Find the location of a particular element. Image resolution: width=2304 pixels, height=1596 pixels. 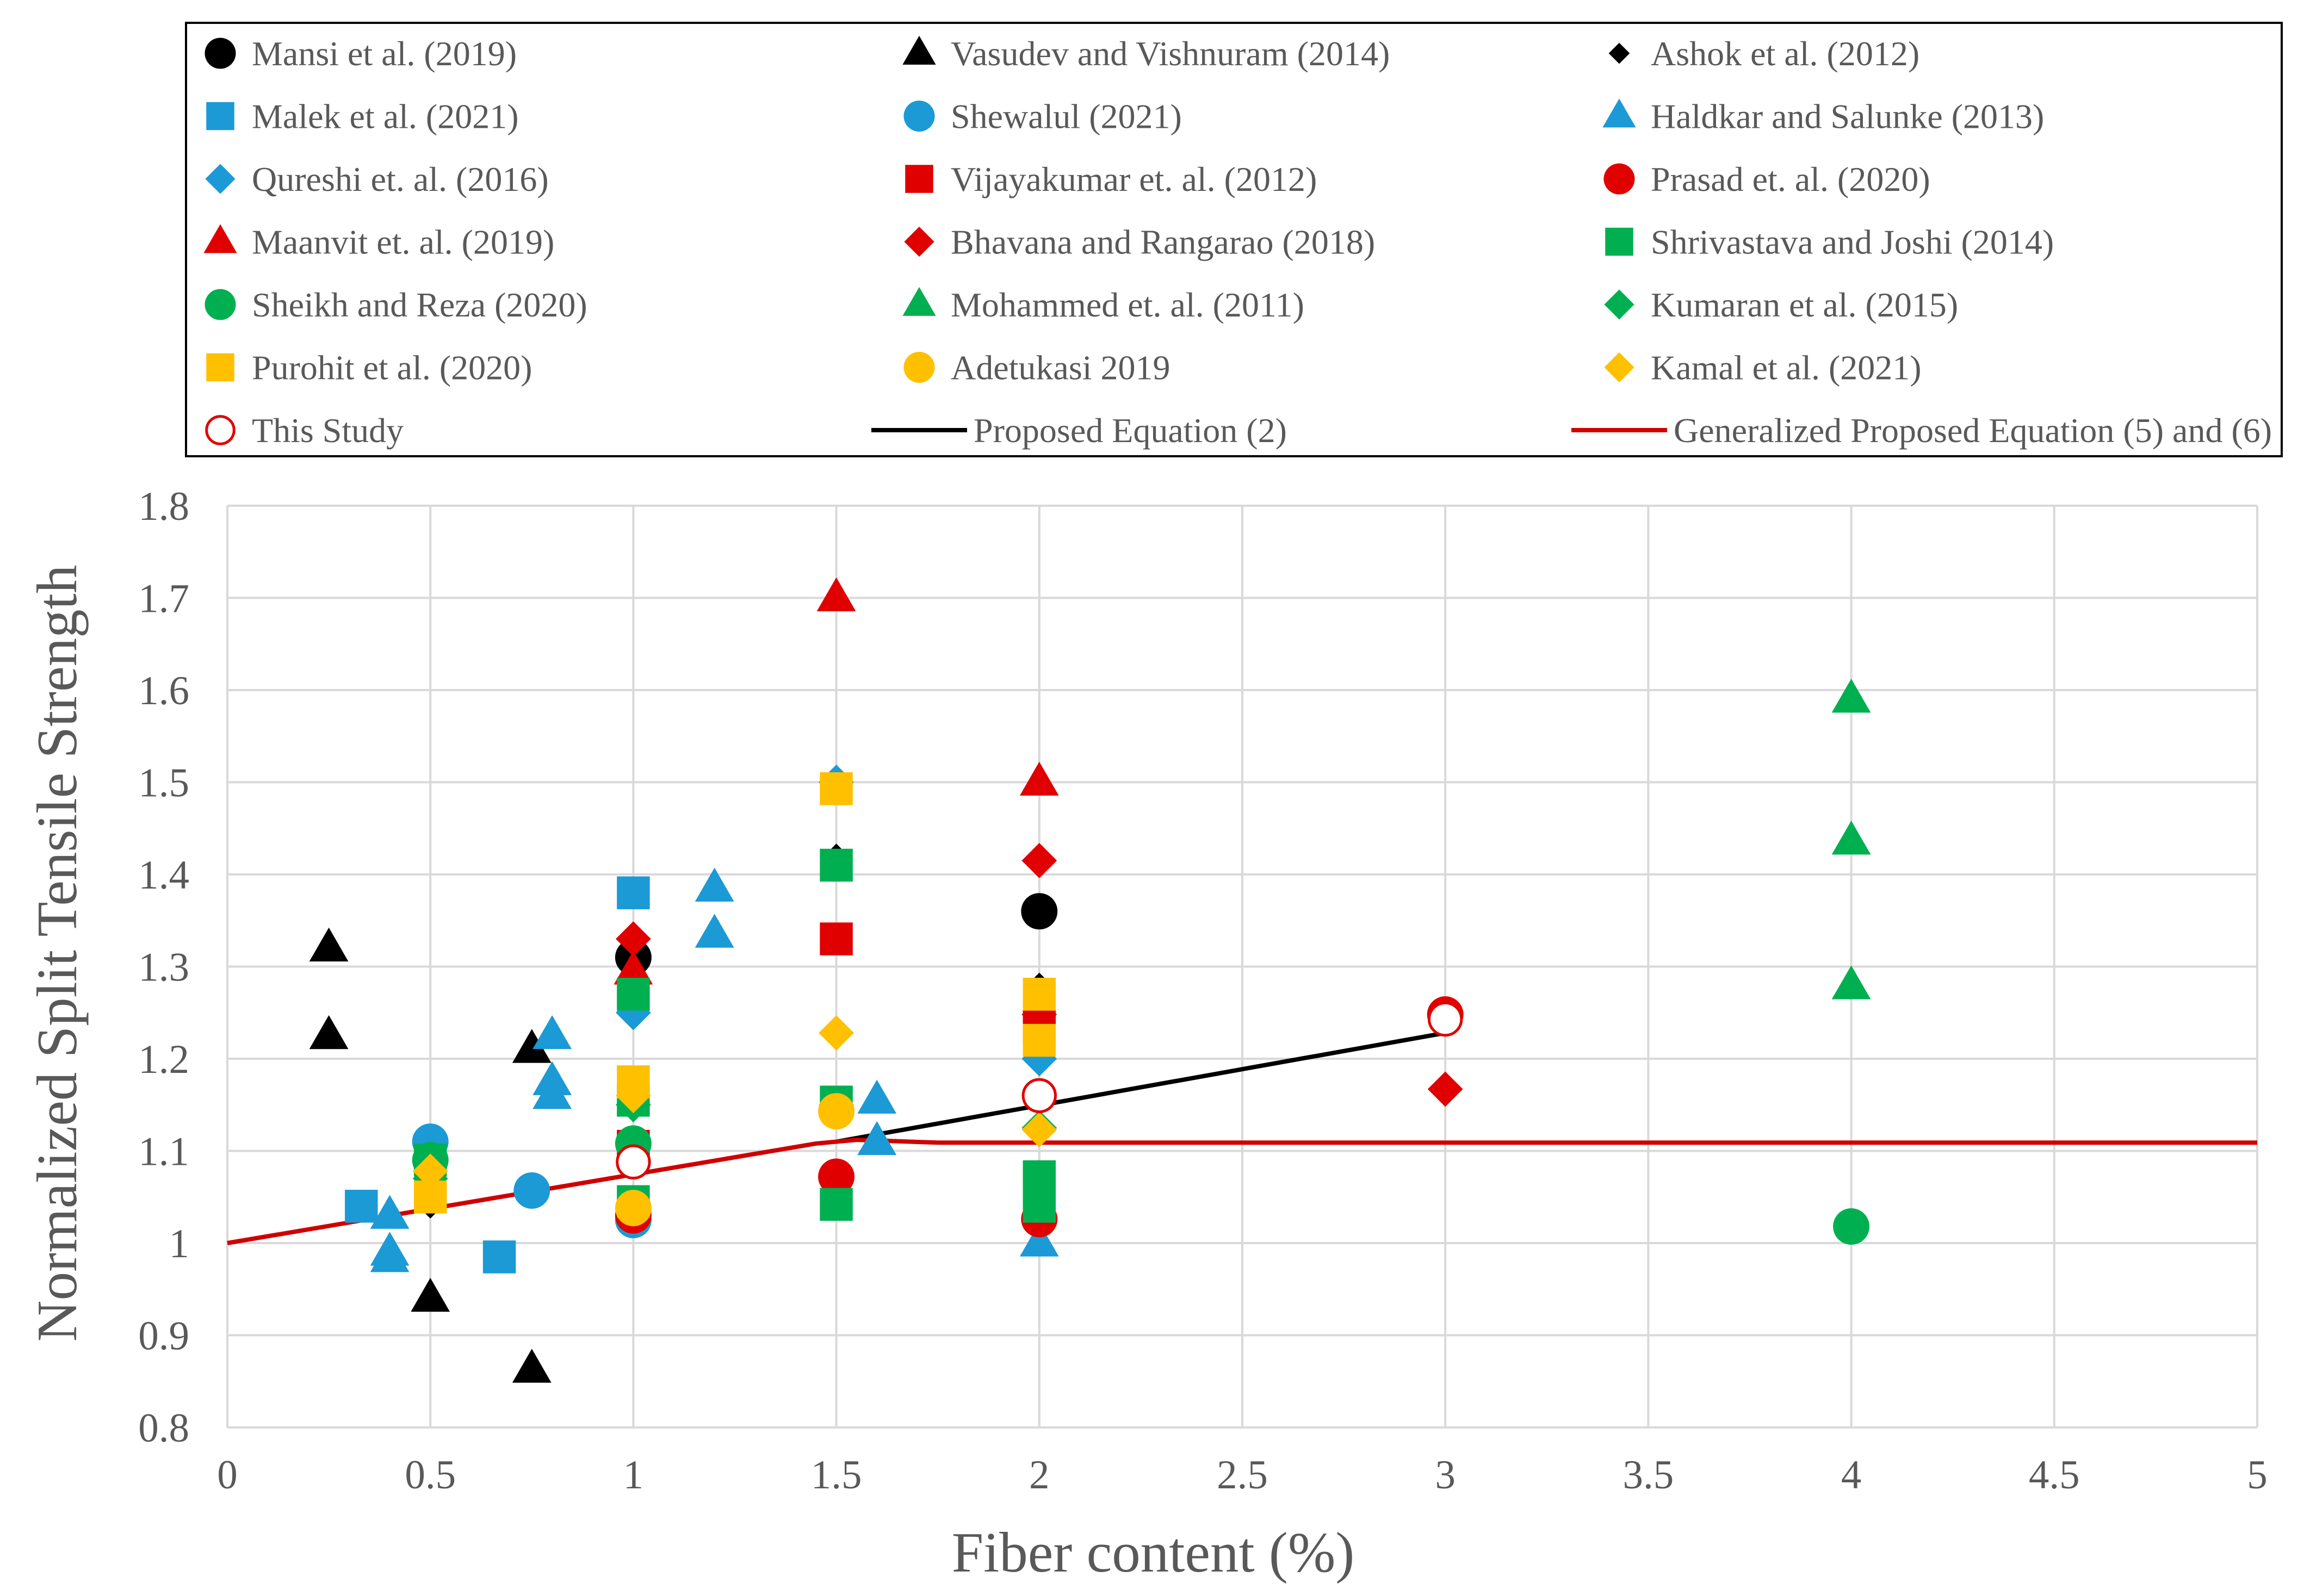

data-point-s17-p0 is located at coordinates (430, 1171).